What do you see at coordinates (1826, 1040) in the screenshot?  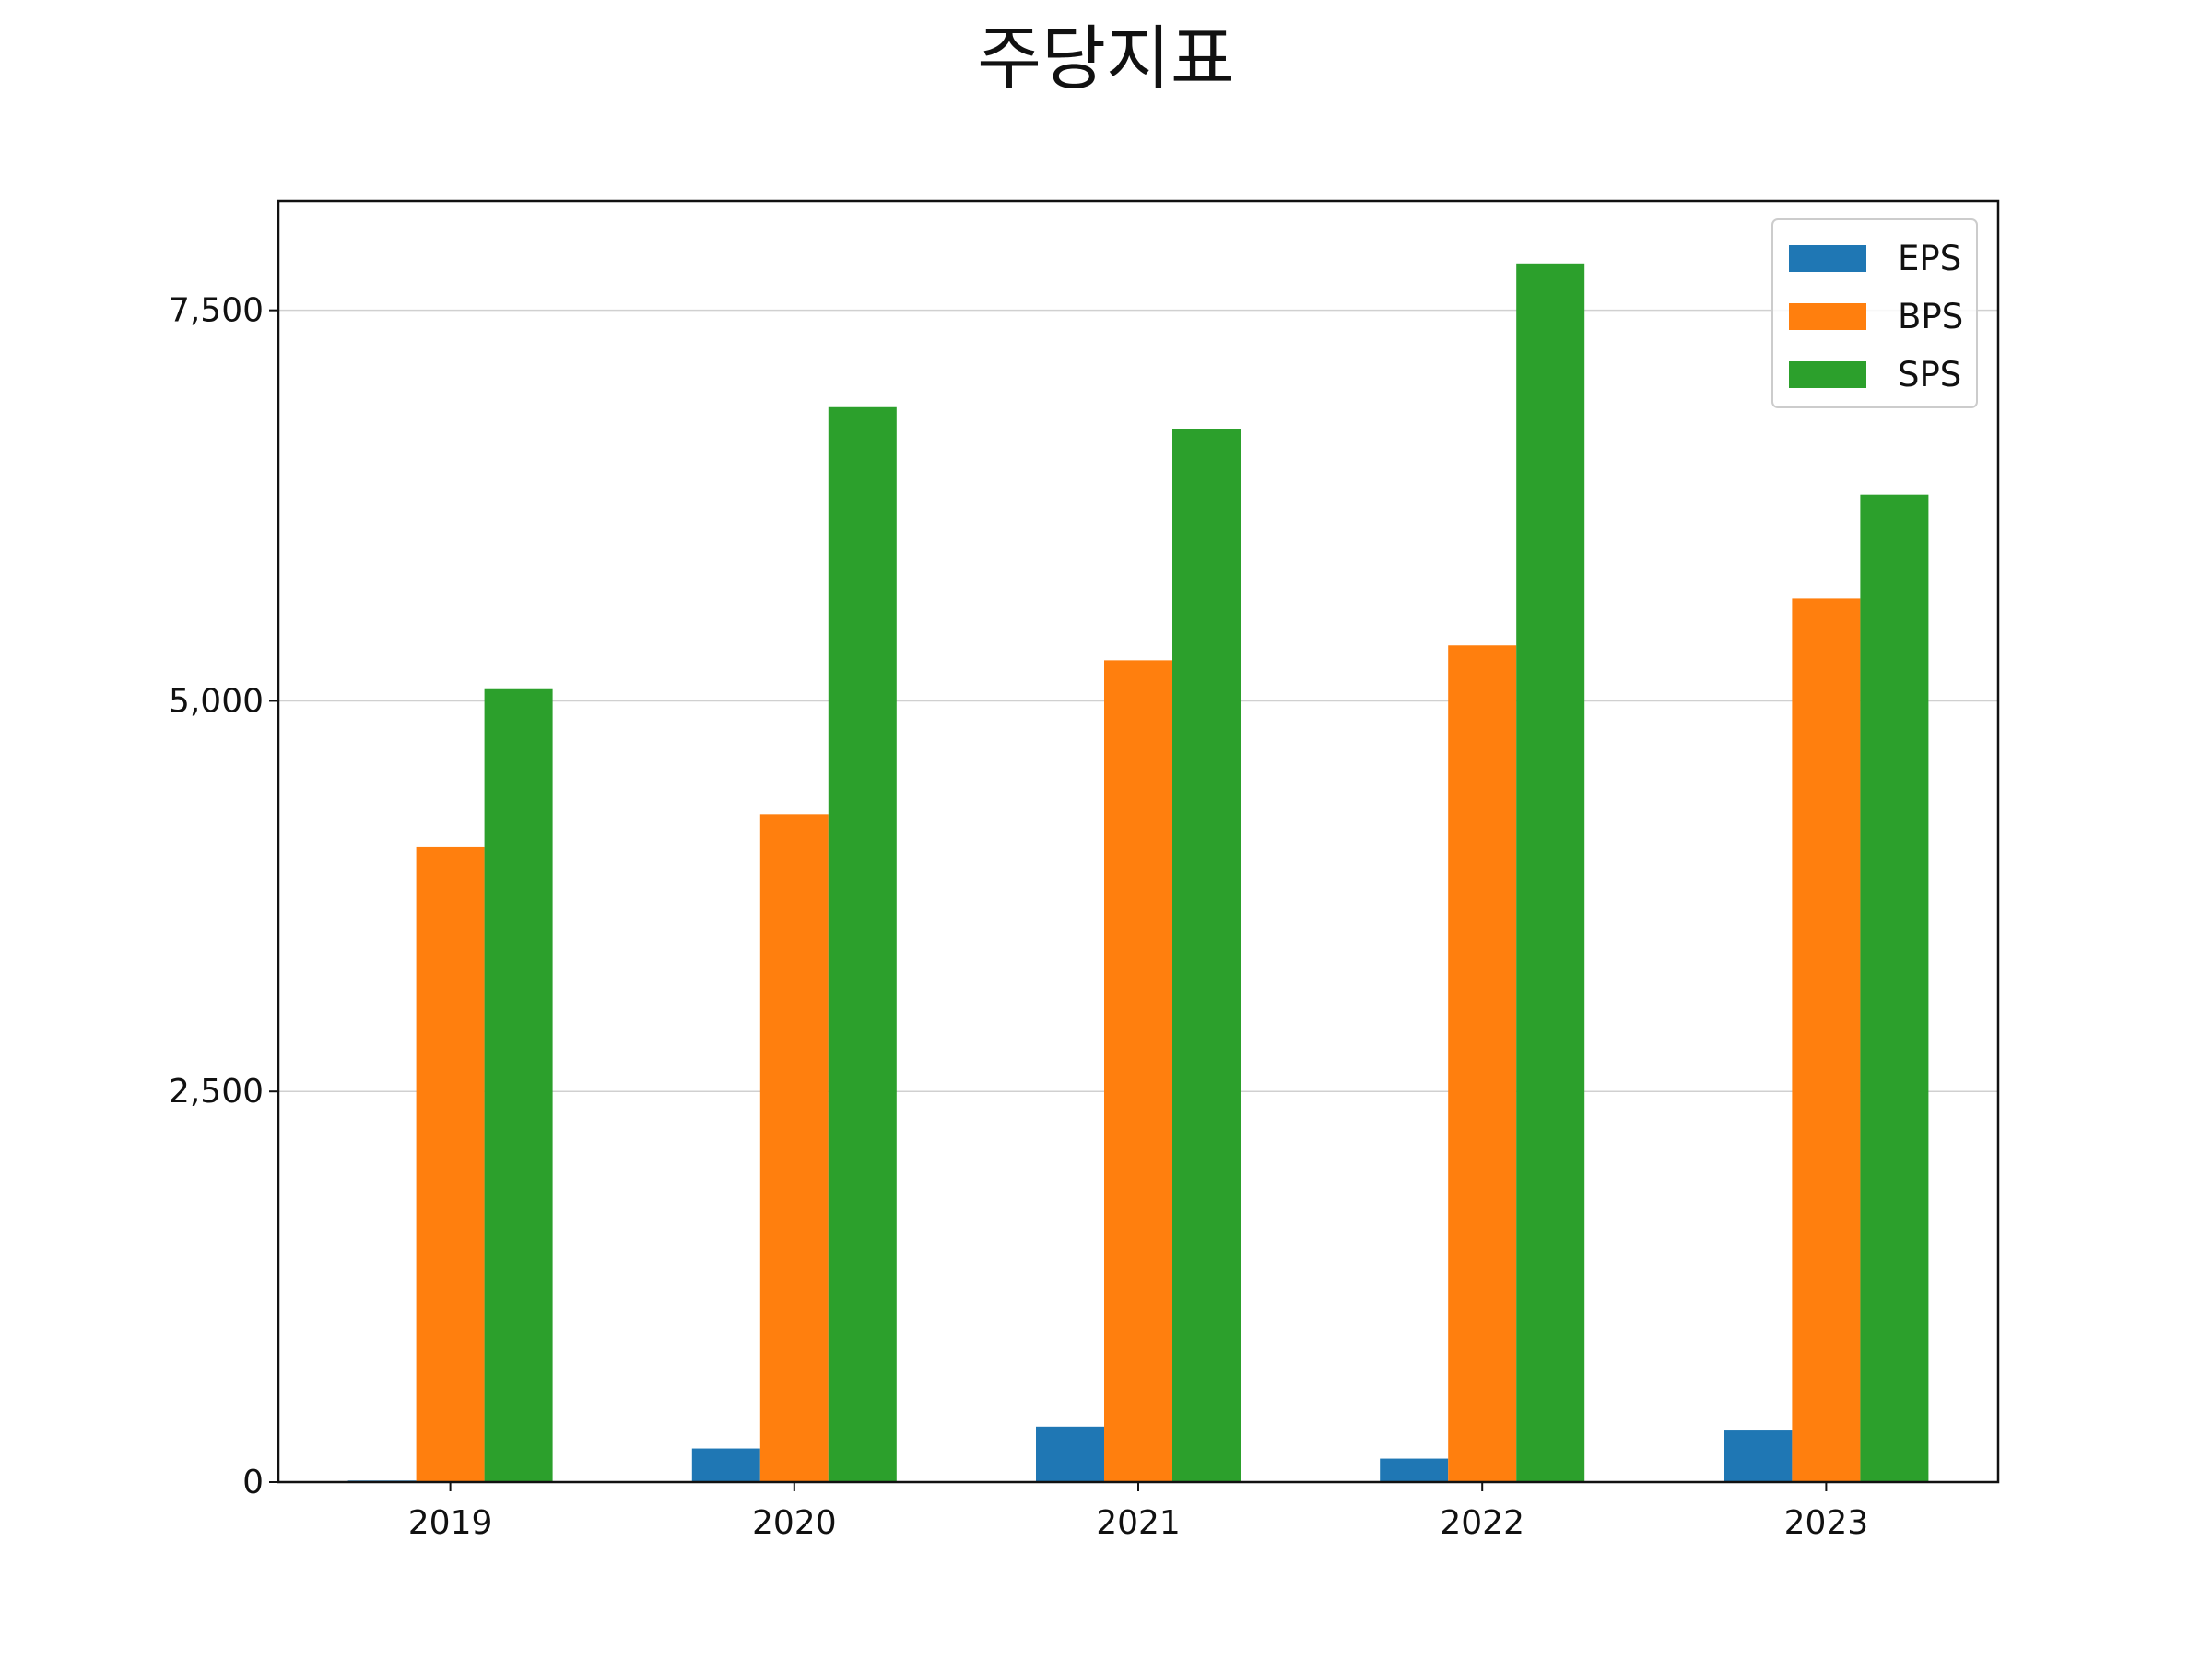 I see `bar-bps-2023` at bounding box center [1826, 1040].